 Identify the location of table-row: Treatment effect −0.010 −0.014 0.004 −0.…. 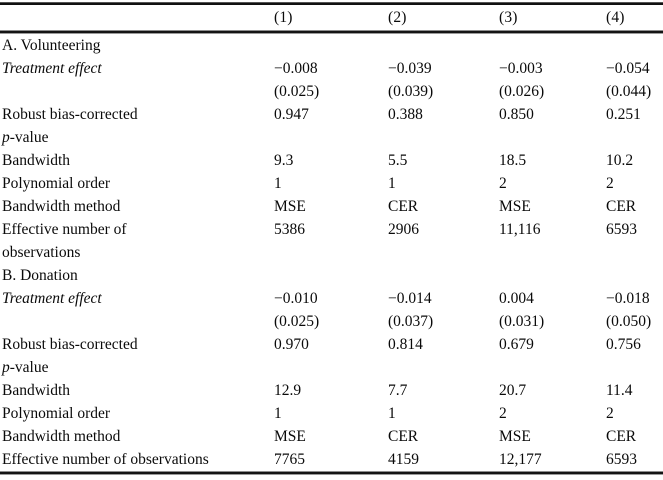
(331, 298).